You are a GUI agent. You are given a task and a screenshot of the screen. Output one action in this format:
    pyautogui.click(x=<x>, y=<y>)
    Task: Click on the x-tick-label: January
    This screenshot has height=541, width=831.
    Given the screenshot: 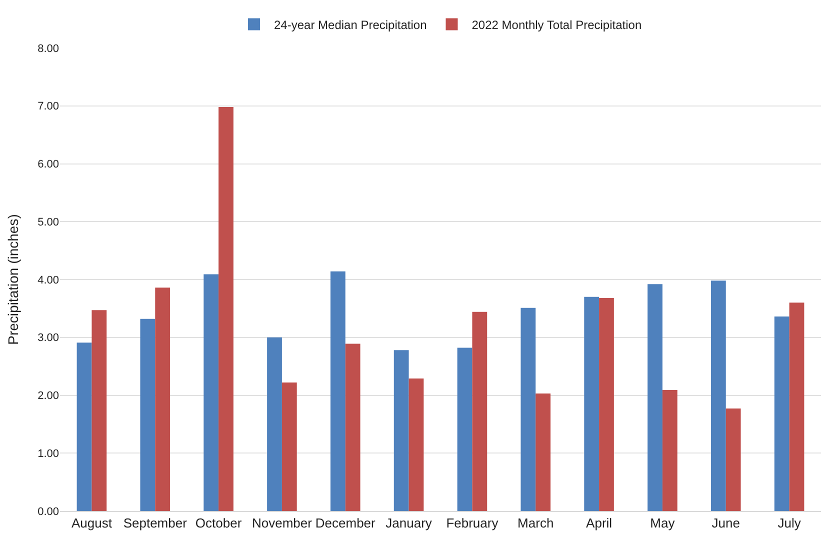 What is the action you would take?
    pyautogui.click(x=409, y=523)
    